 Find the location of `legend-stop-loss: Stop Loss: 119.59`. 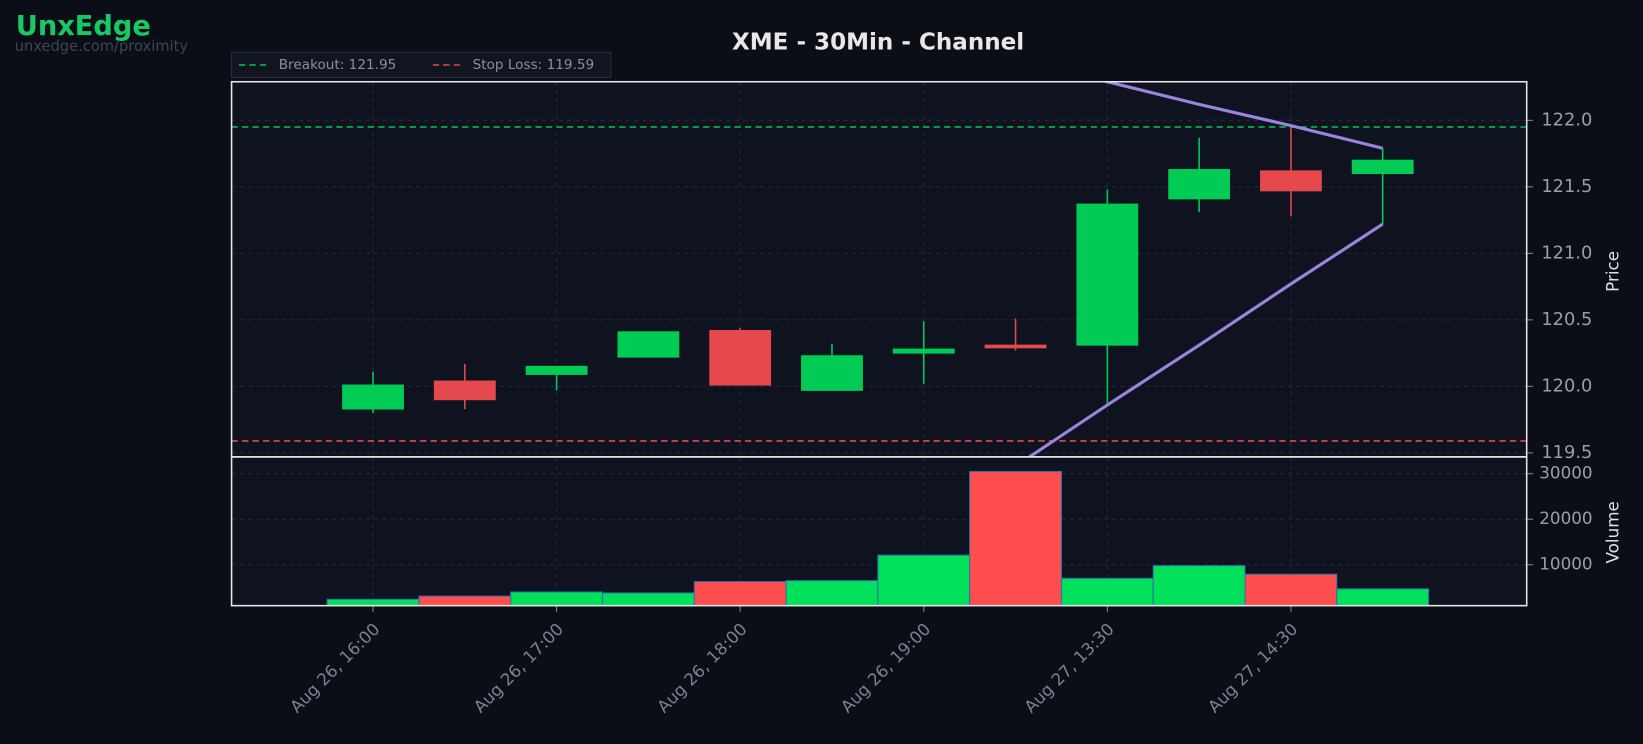

legend-stop-loss: Stop Loss: 119.59 is located at coordinates (534, 65).